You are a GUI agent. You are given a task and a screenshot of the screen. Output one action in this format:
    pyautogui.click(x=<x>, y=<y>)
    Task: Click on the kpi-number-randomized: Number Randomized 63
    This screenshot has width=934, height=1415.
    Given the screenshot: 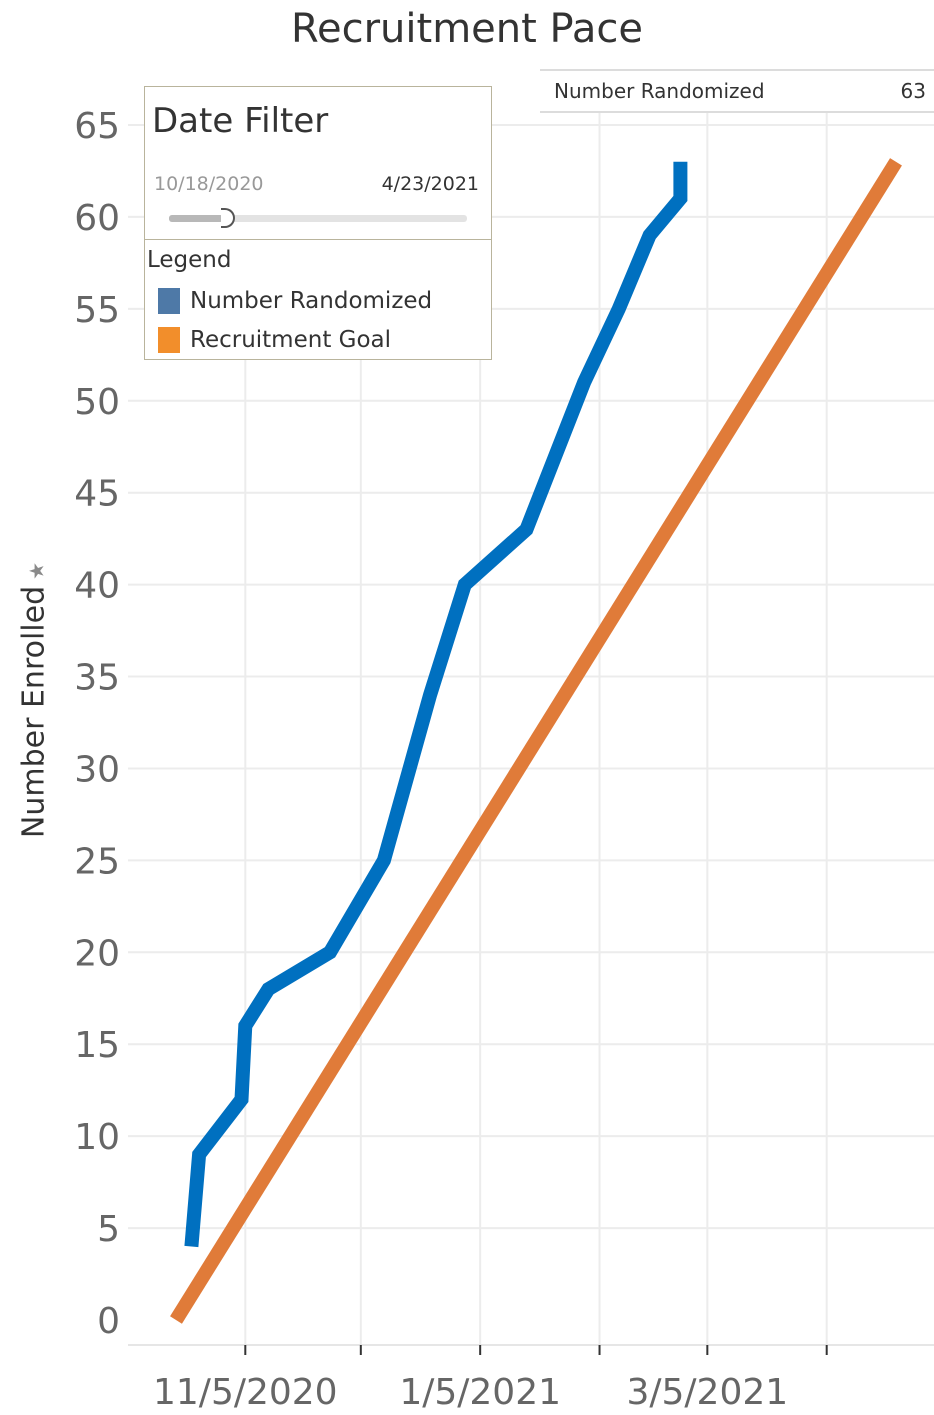 What is the action you would take?
    pyautogui.click(x=737, y=91)
    